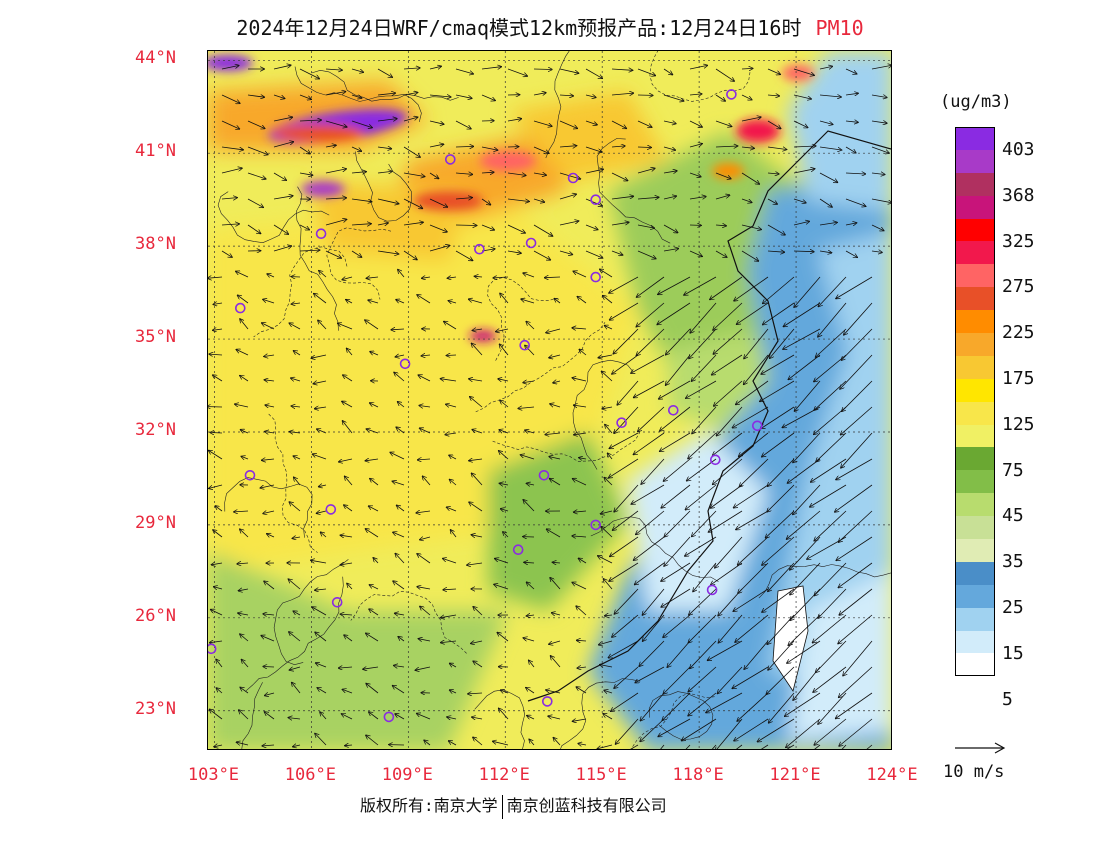  I want to click on colorbar-tick-label: 325, so click(1018, 241).